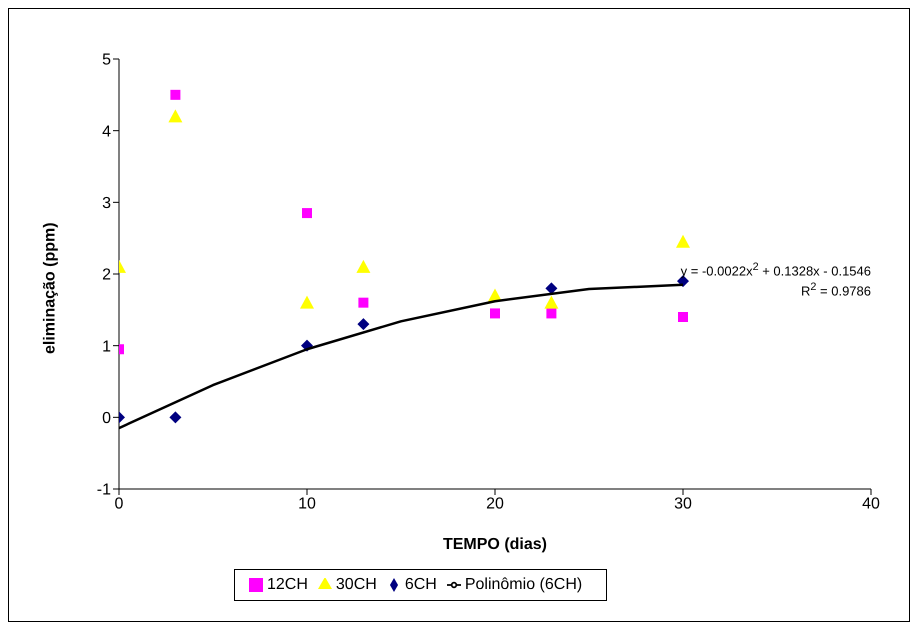 The height and width of the screenshot is (630, 919). I want to click on y-tick-label: 1, so click(107, 347).